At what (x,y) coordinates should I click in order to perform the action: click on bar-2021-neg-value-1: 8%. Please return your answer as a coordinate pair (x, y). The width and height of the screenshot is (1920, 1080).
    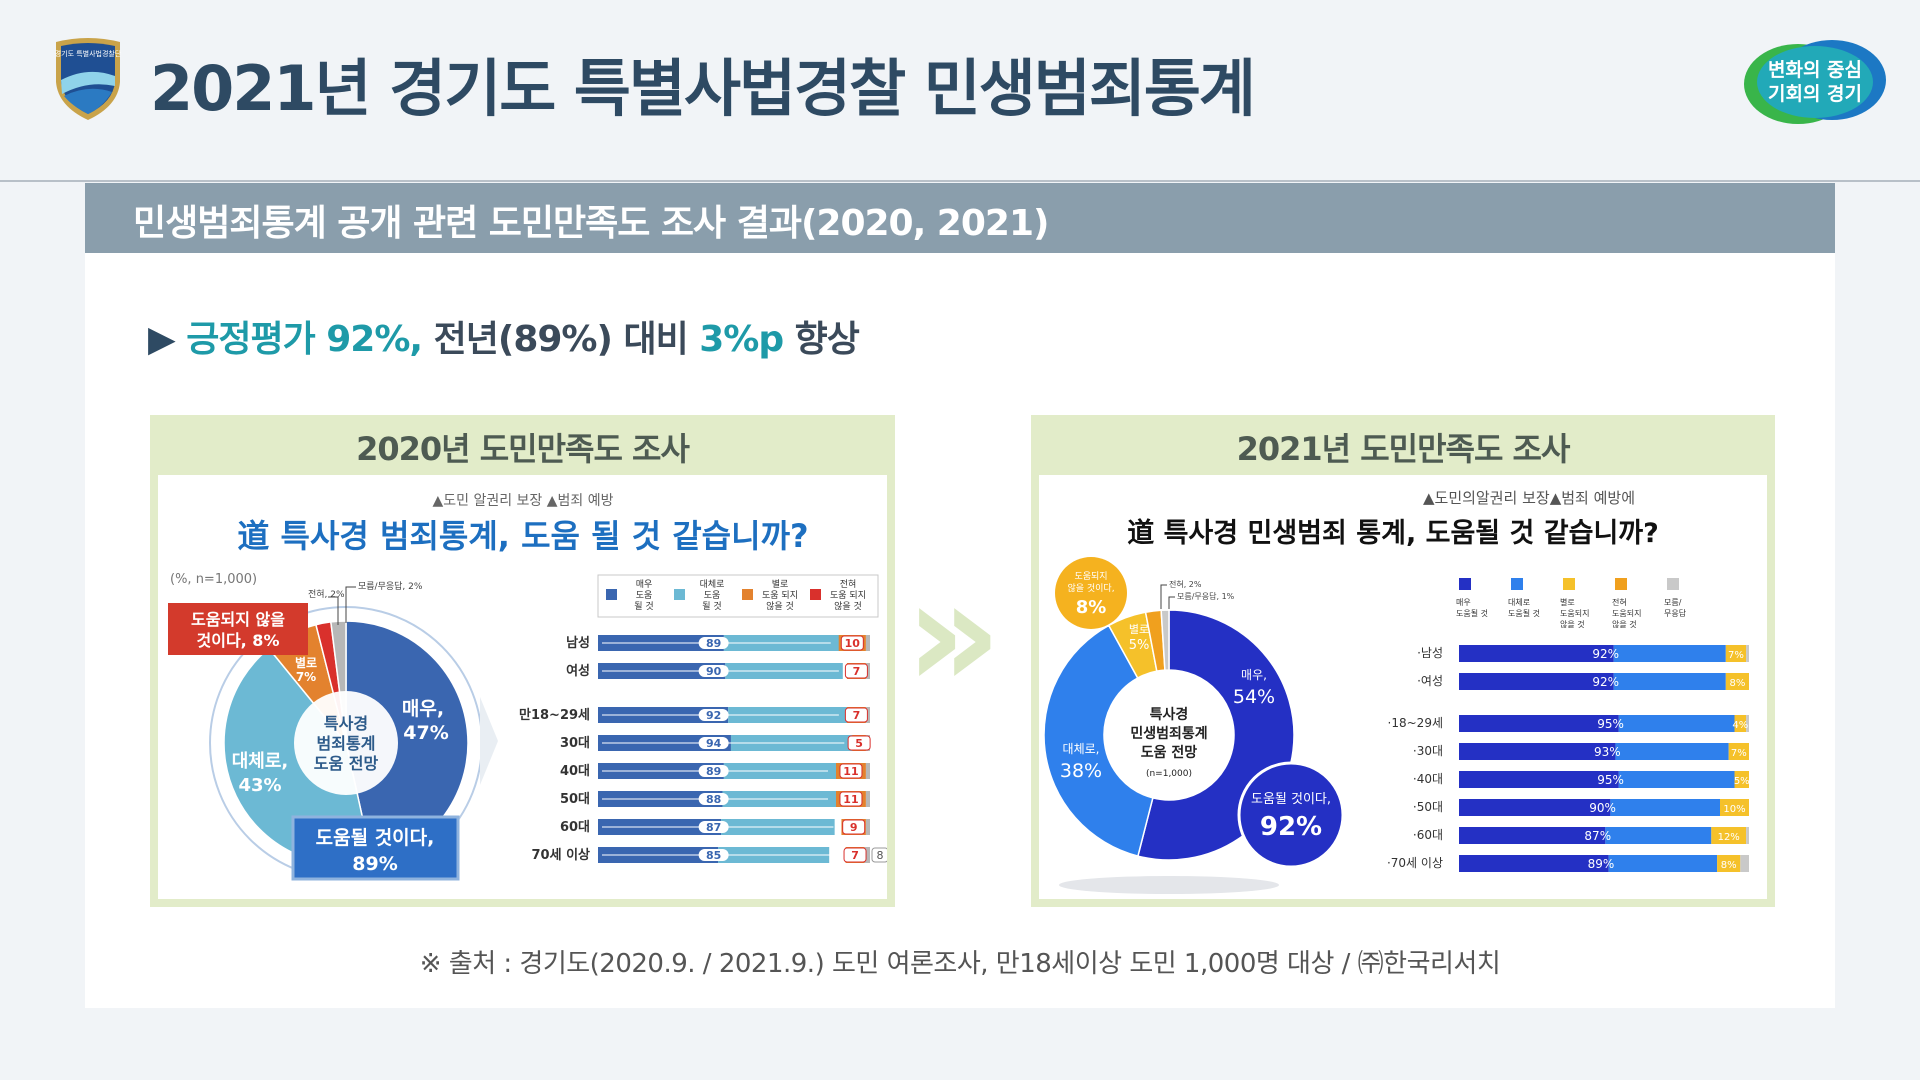
    Looking at the image, I should click on (1737, 683).